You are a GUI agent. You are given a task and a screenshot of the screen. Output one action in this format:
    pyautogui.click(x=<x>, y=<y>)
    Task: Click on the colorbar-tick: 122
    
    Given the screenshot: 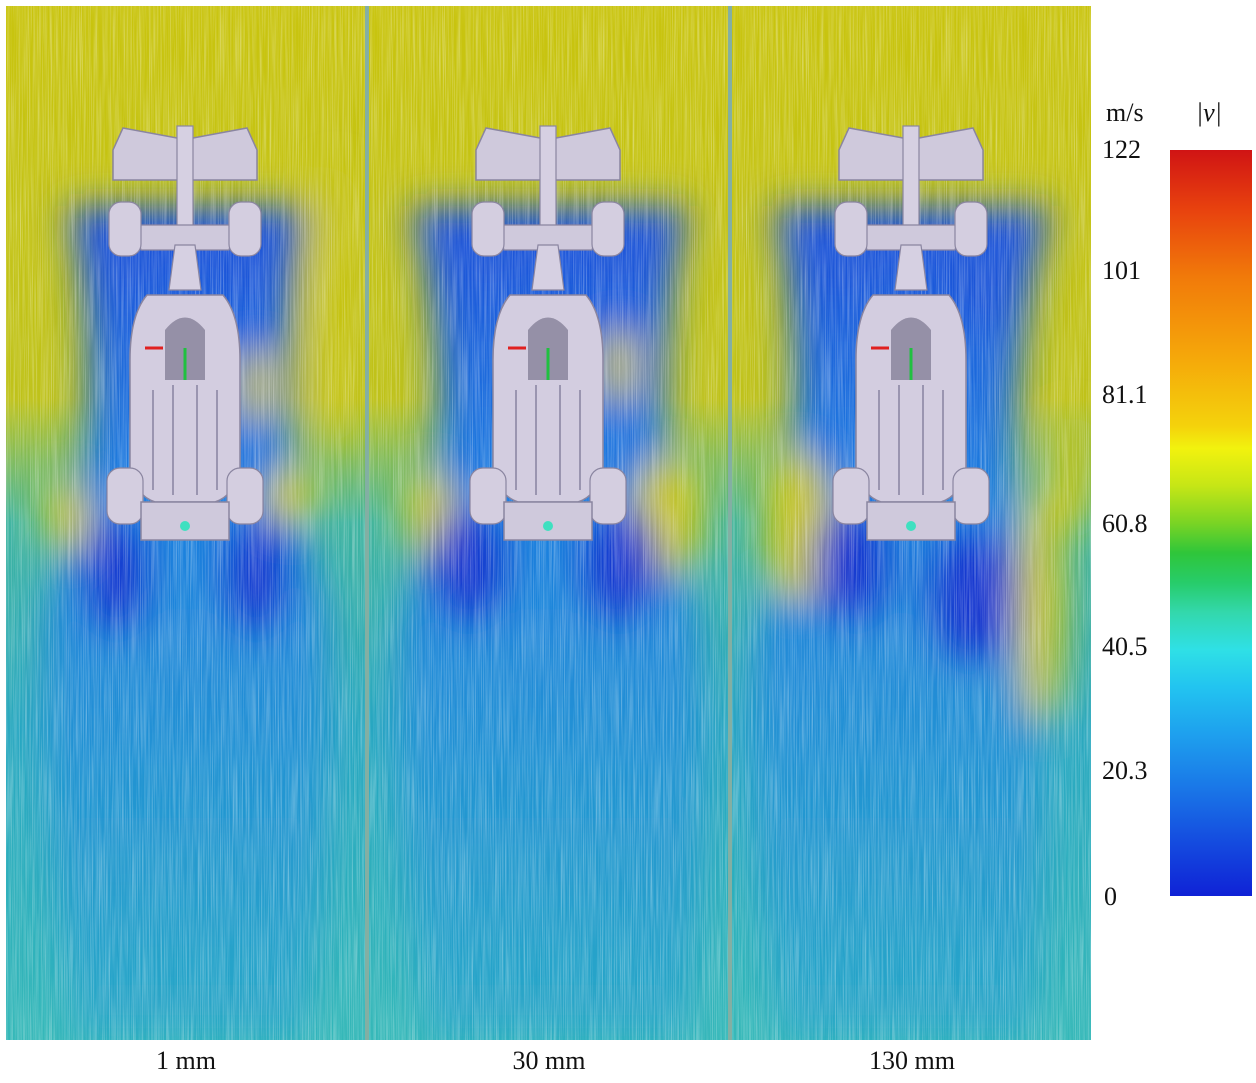 What is the action you would take?
    pyautogui.click(x=1121, y=149)
    